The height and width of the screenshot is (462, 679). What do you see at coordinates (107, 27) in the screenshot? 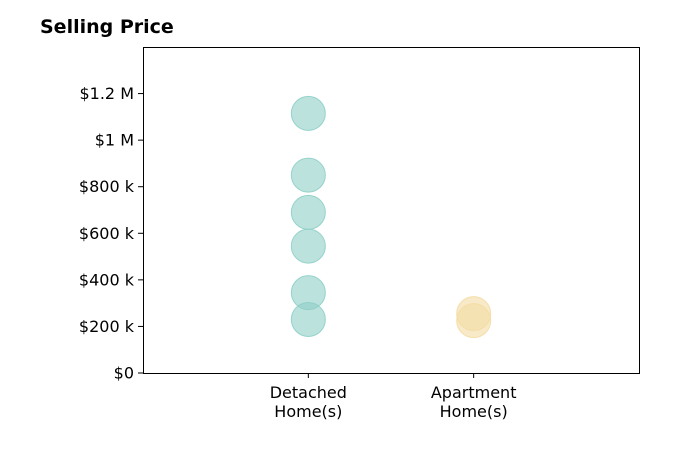
I see `chart-title: Selling Price` at bounding box center [107, 27].